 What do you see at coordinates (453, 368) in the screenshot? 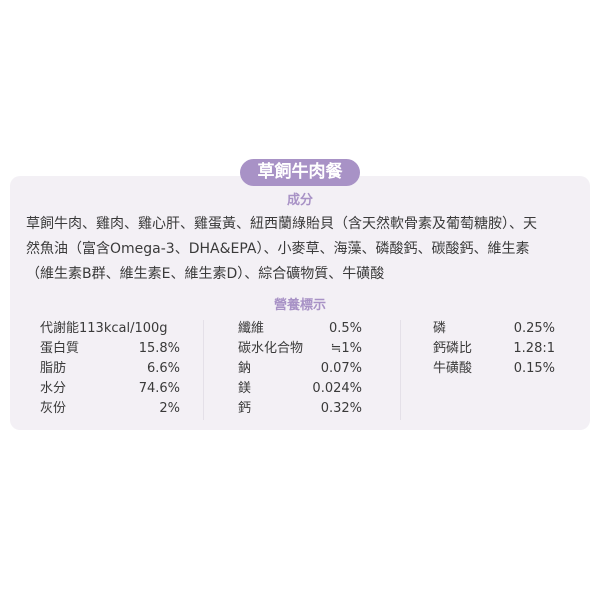
I see `nutrient-label: 牛磺酸` at bounding box center [453, 368].